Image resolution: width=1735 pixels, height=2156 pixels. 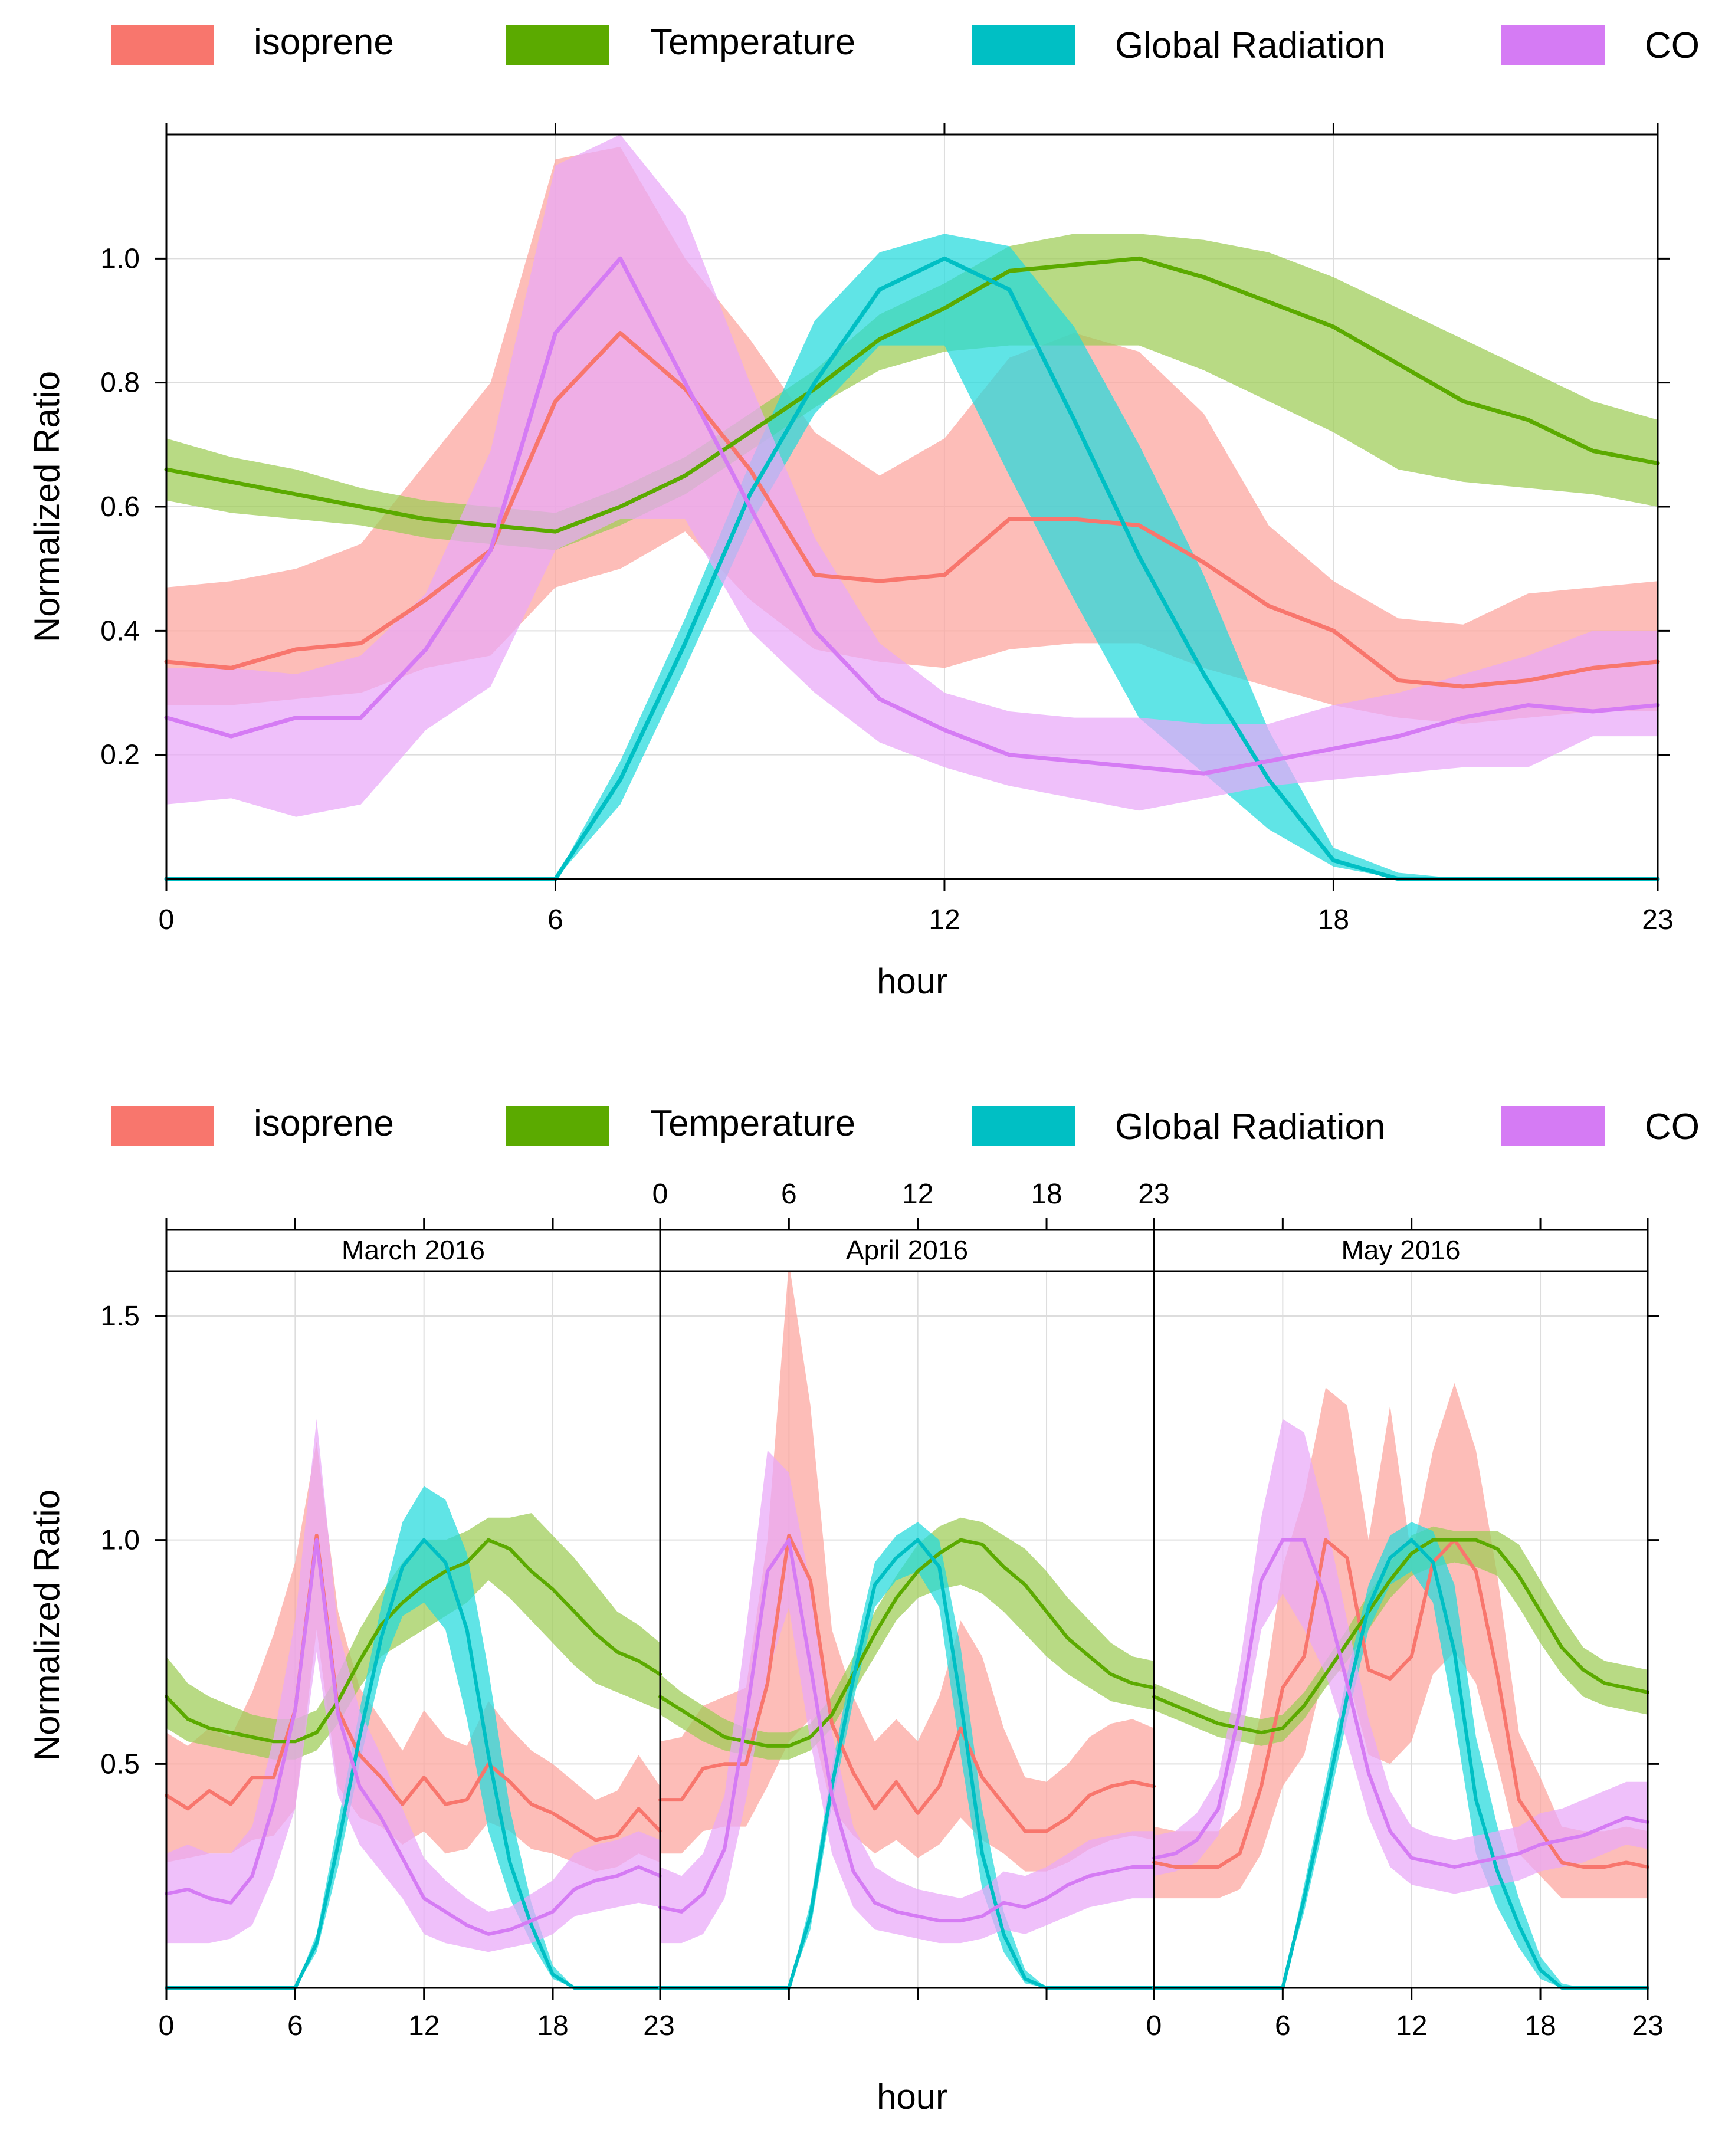 I want to click on x-tick-label-top: 0, so click(x=660, y=1194).